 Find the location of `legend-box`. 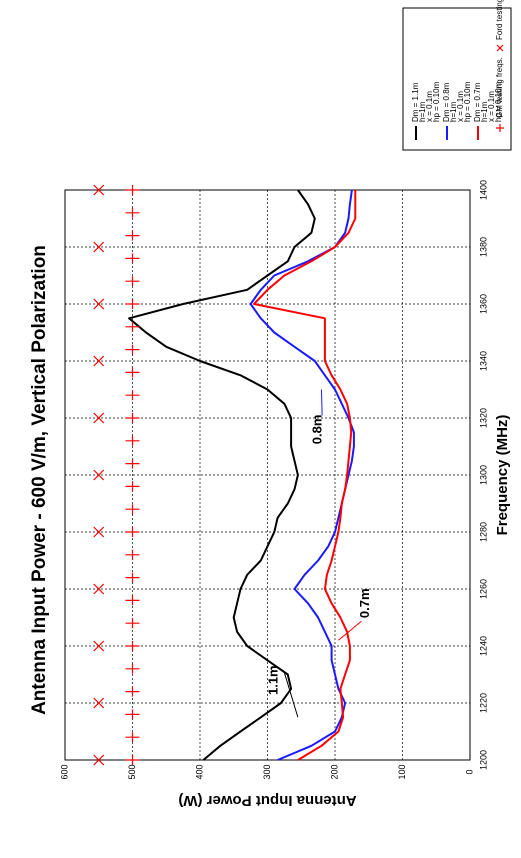

legend-box is located at coordinates (457, 79).